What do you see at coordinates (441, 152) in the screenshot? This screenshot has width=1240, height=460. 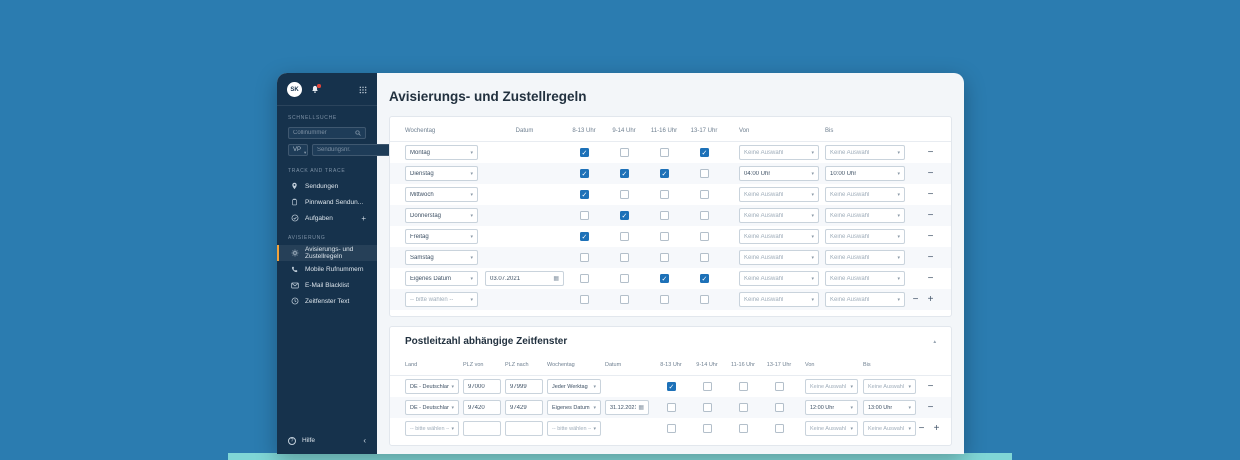 I see `weekday-select: Montag` at bounding box center [441, 152].